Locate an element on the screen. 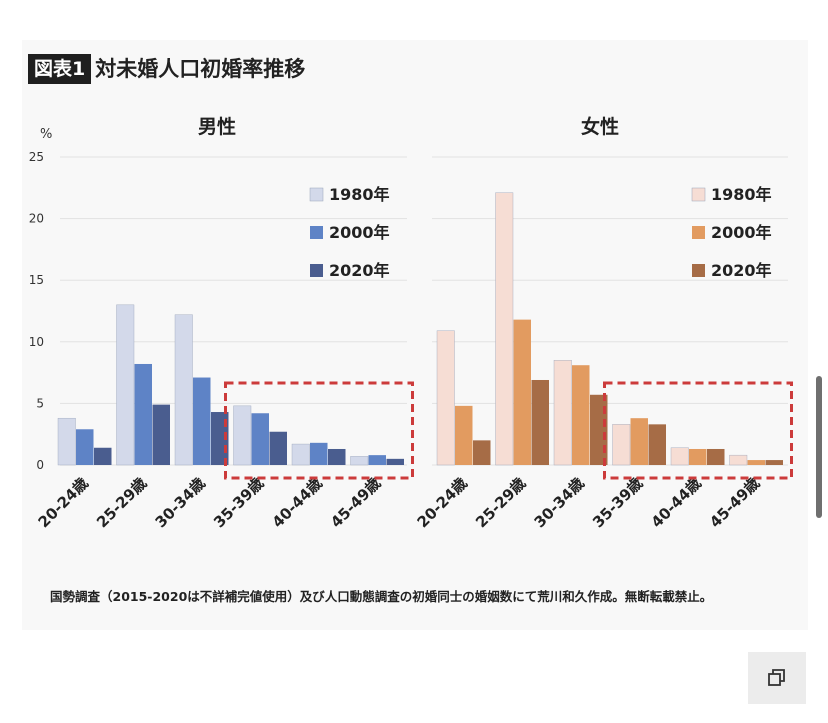 This screenshot has height=723, width=828. bar-male-20-24歳-1980年 is located at coordinates (66, 441).